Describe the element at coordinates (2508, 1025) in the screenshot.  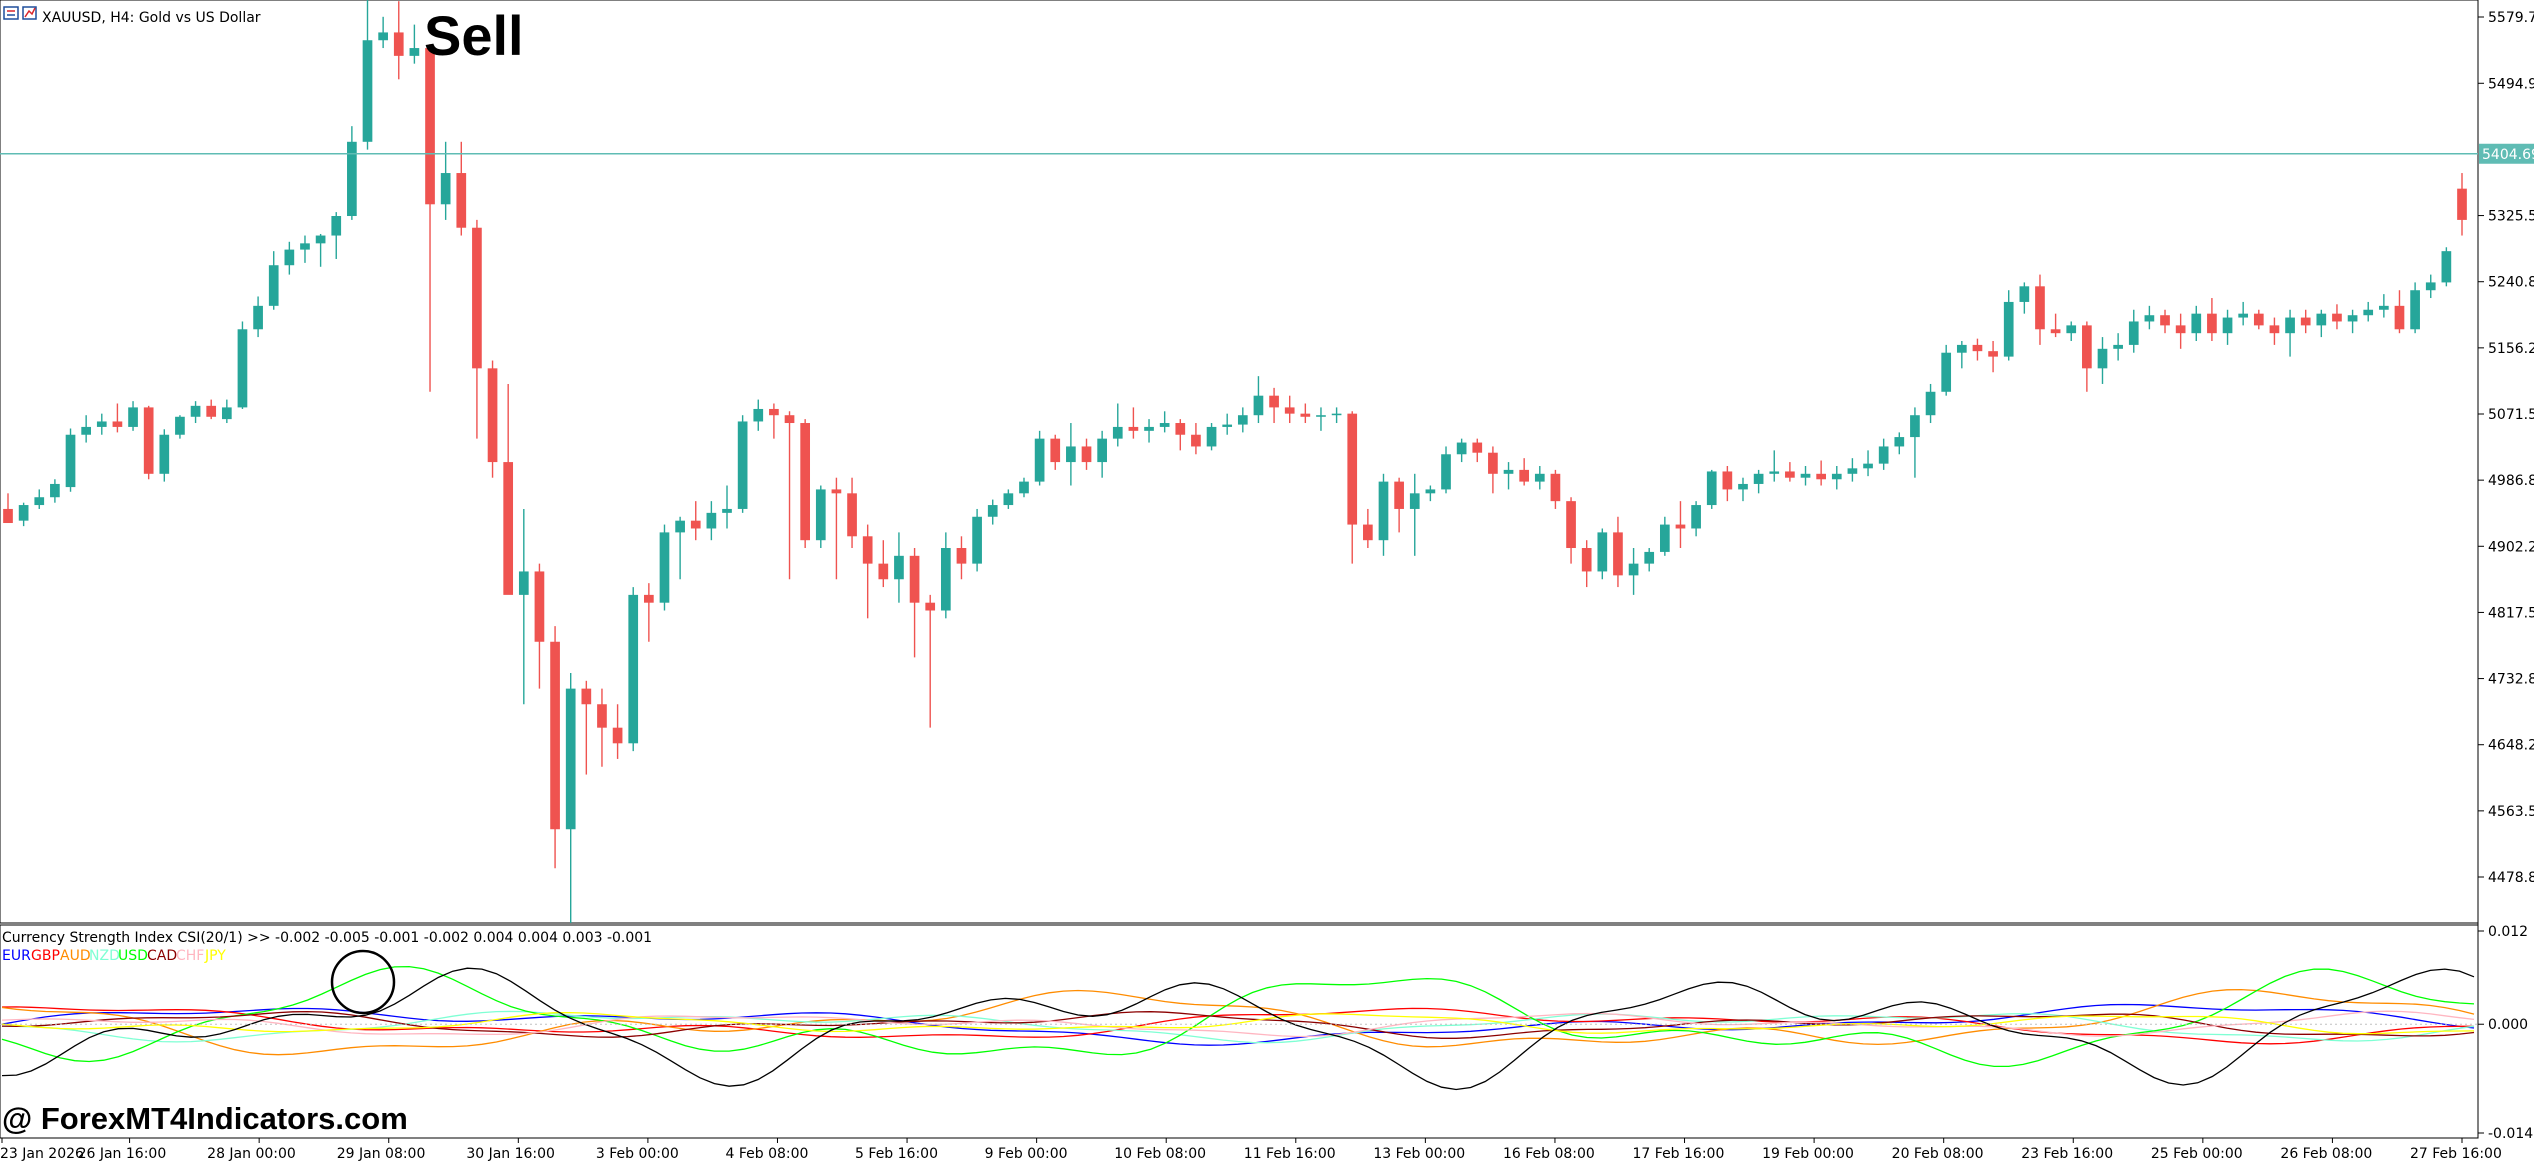
I see `csi-tick-label: 0.000` at that location.